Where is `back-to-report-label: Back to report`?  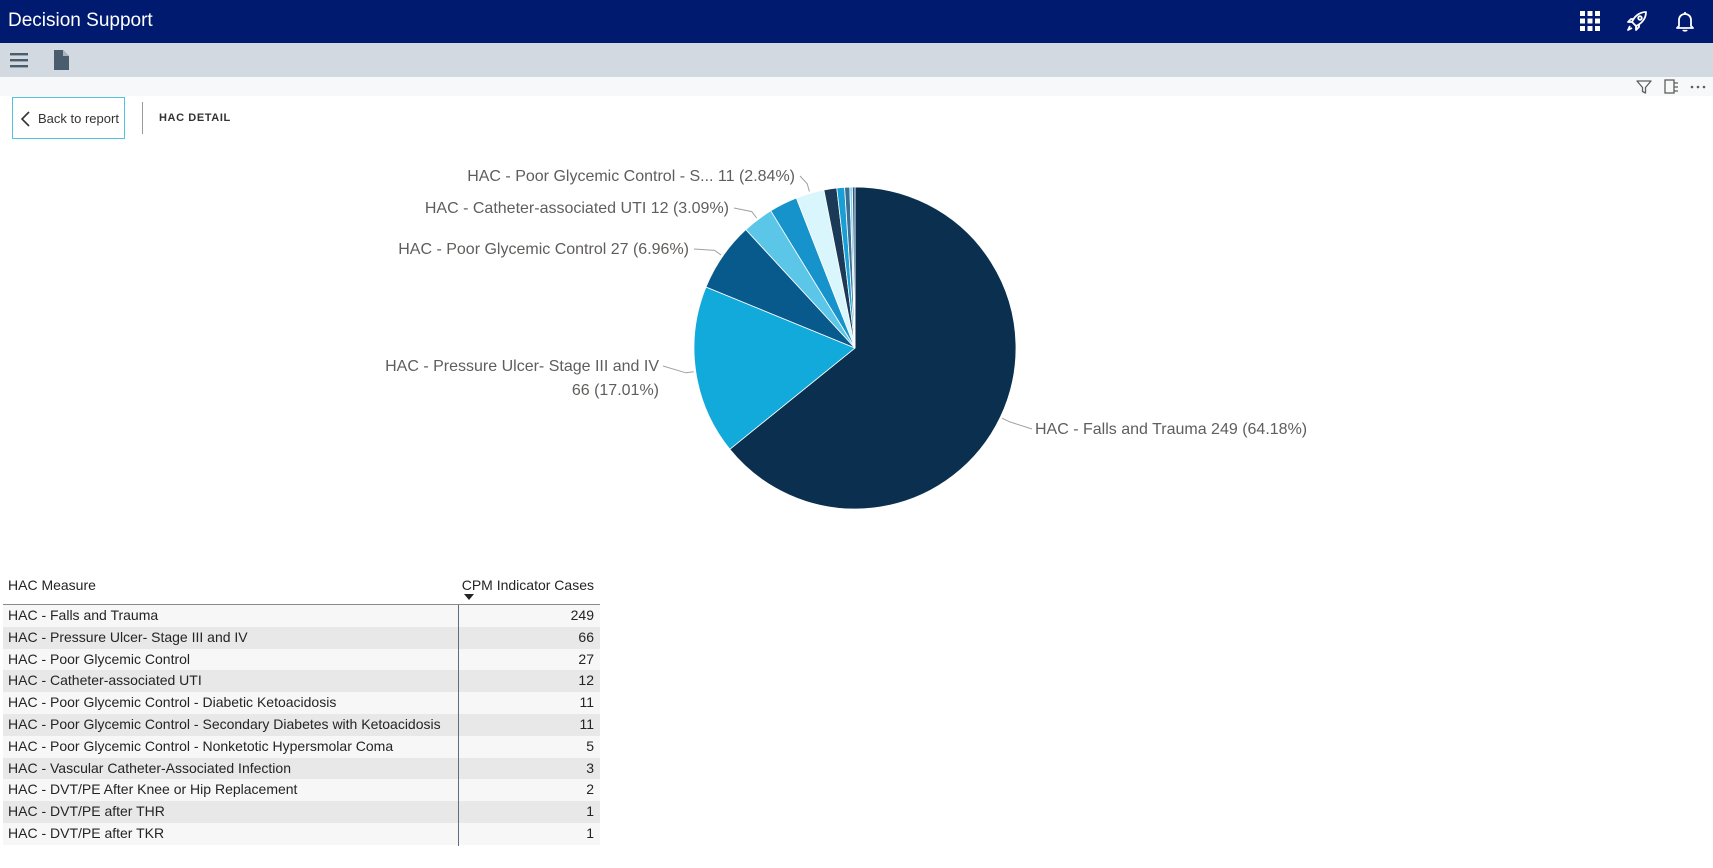 back-to-report-label: Back to report is located at coordinates (78, 118).